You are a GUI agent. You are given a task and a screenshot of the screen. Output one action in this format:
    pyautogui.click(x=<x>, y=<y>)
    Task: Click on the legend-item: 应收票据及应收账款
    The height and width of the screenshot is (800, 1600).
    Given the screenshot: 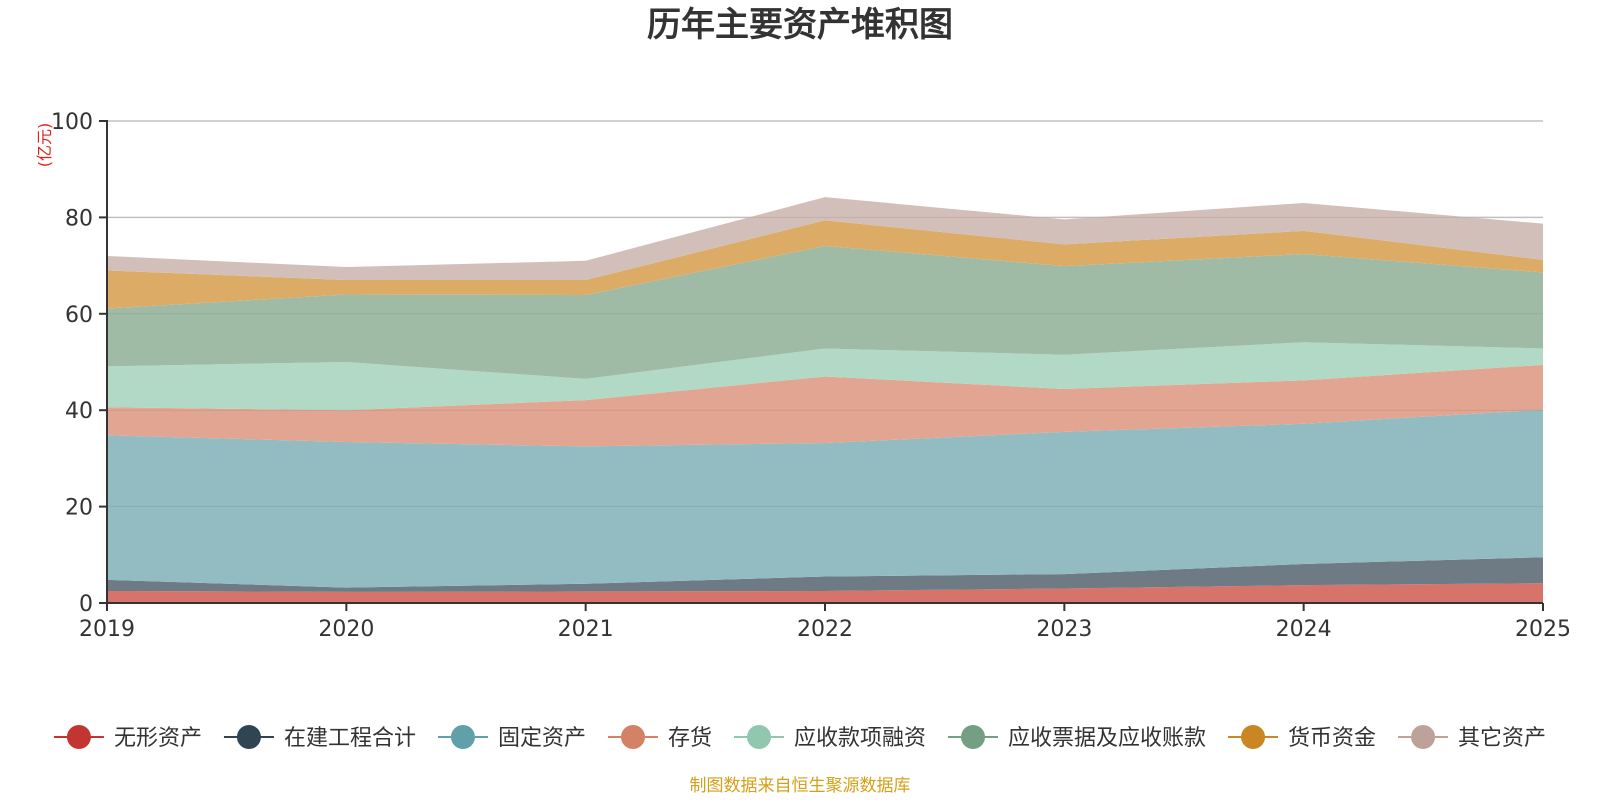 What is the action you would take?
    pyautogui.click(x=1077, y=738)
    